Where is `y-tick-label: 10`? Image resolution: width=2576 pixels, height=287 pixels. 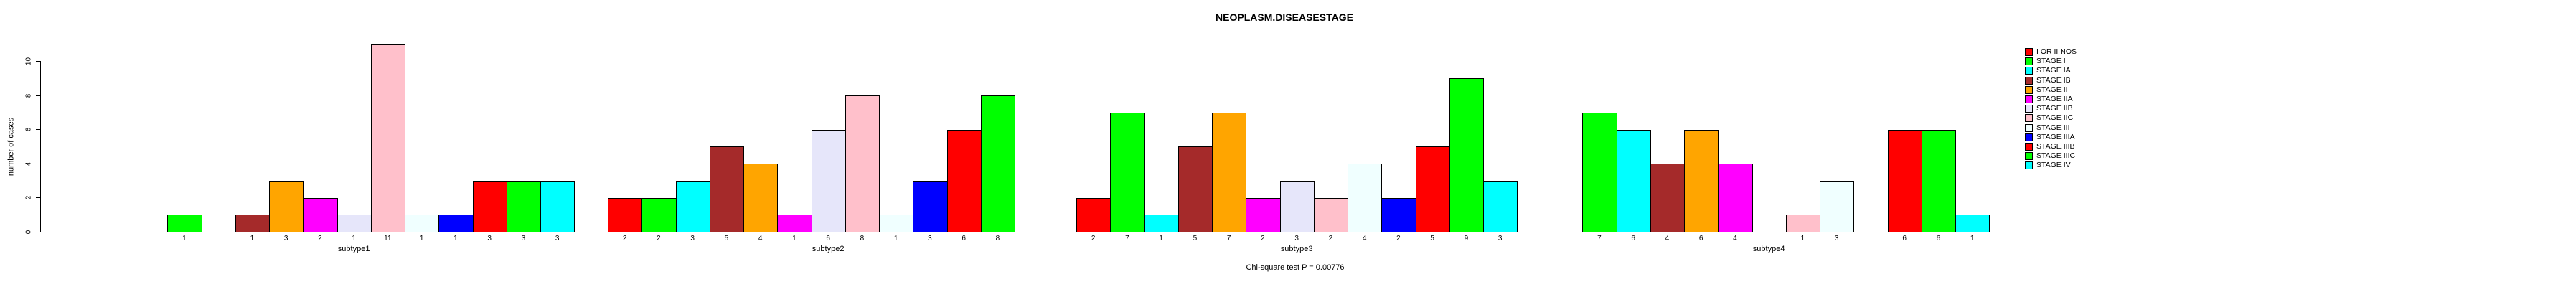 y-tick-label: 10 is located at coordinates (28, 62).